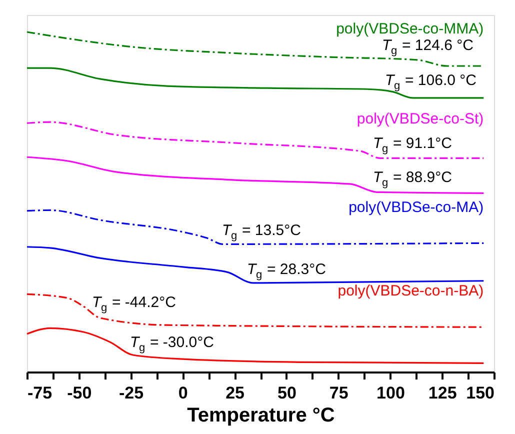 This screenshot has height=434, width=515. What do you see at coordinates (131, 393) in the screenshot?
I see `x-tick-label: -25` at bounding box center [131, 393].